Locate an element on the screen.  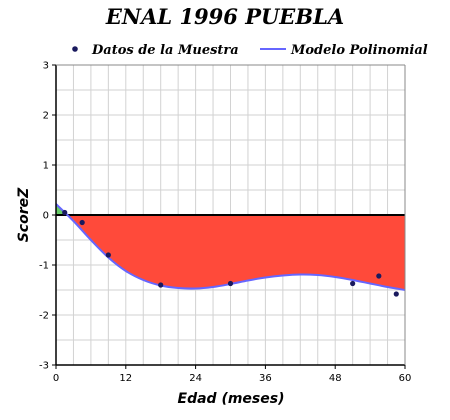
y-tick-label: -2 is located at coordinates (44, 316).